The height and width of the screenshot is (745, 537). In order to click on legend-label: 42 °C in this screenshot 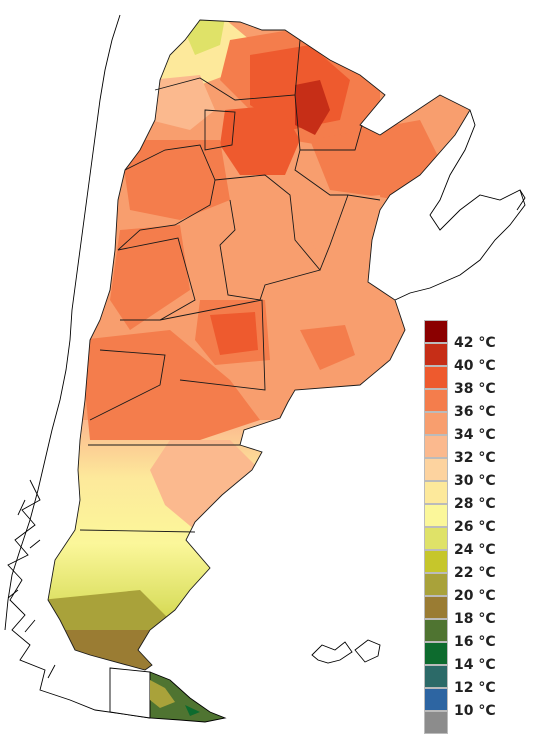, I will do `click(475, 343)`.